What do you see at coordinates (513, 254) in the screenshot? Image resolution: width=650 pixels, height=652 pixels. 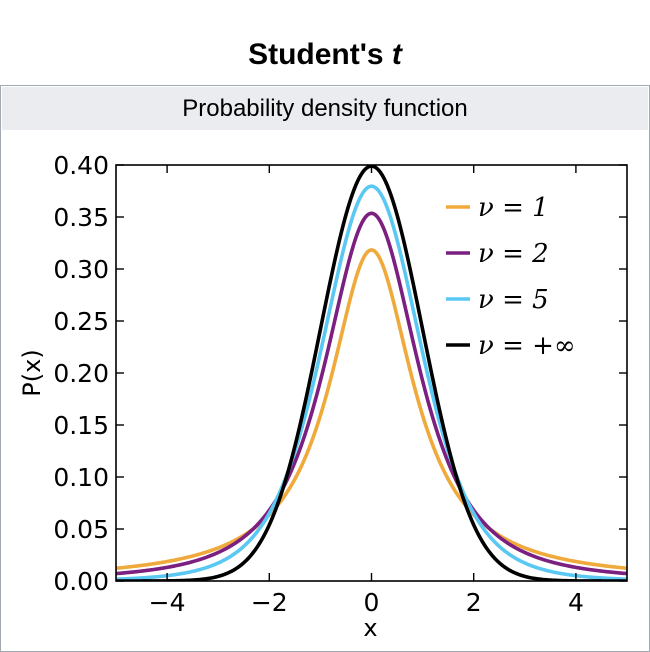 I see `legend-label-1: ν = 2` at bounding box center [513, 254].